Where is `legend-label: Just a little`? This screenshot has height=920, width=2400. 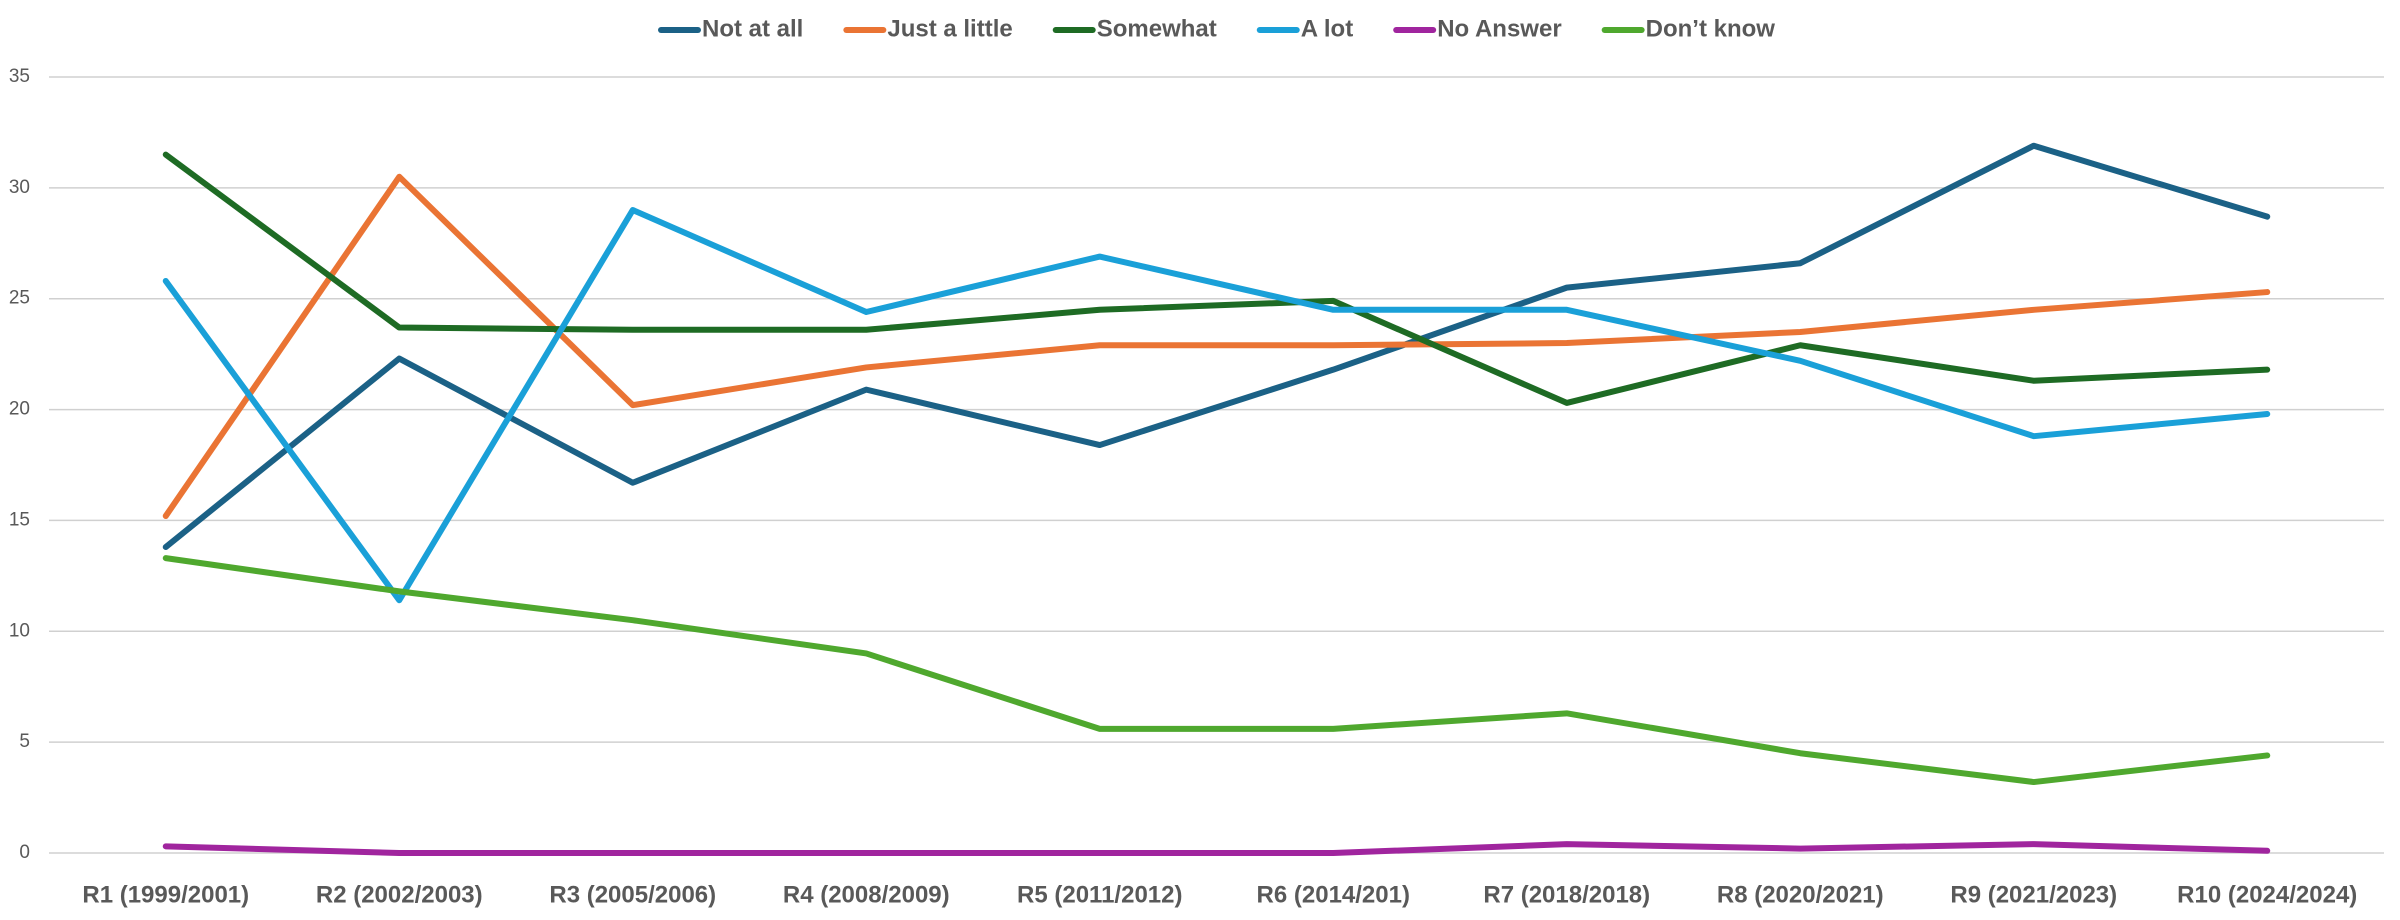
legend-label: Just a little is located at coordinates (949, 28).